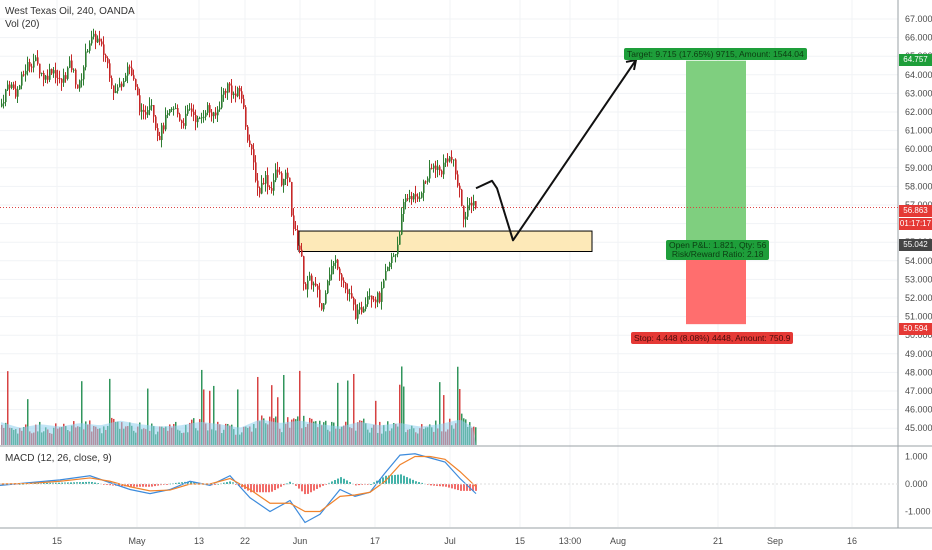 The height and width of the screenshot is (550, 932). Describe the element at coordinates (918, 149) in the screenshot. I see `price-tick-label: 60.000` at that location.